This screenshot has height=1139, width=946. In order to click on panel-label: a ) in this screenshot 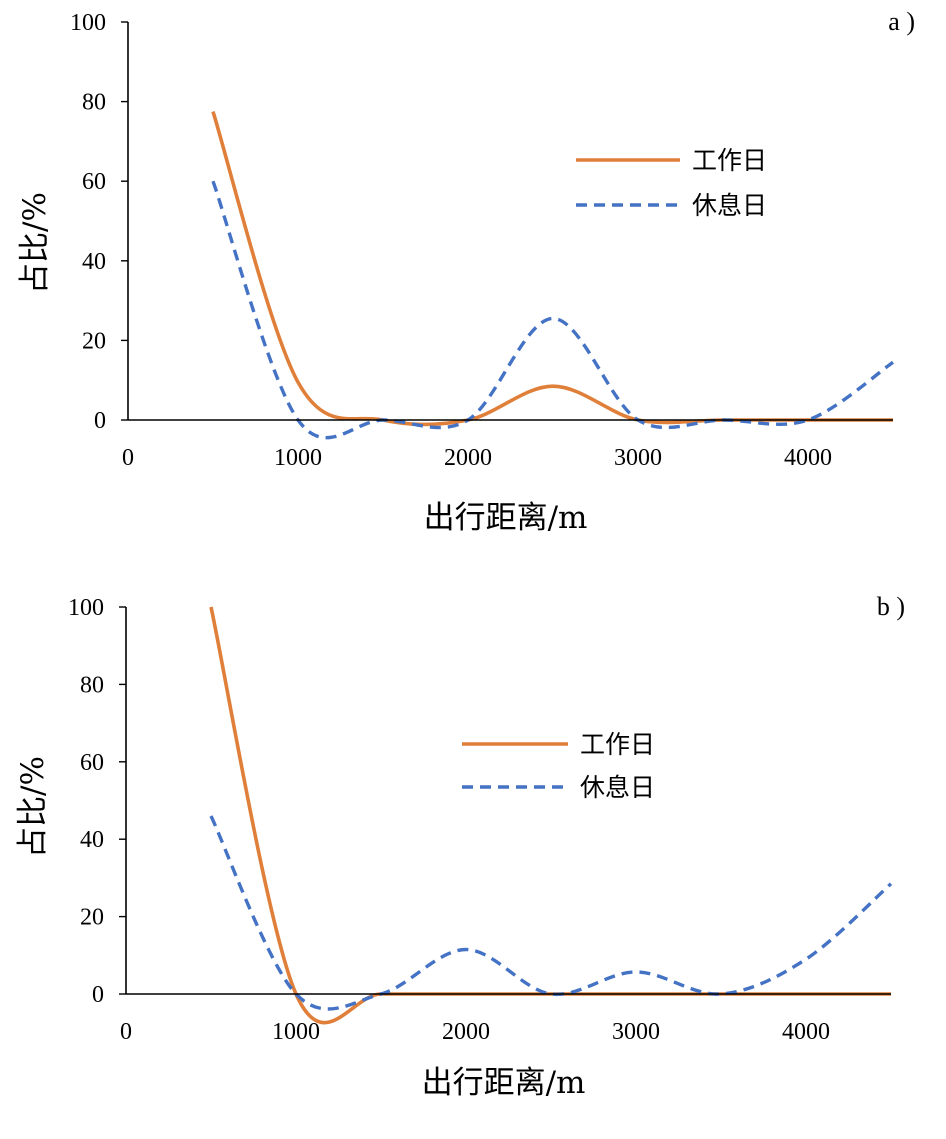, I will do `click(901, 21)`.